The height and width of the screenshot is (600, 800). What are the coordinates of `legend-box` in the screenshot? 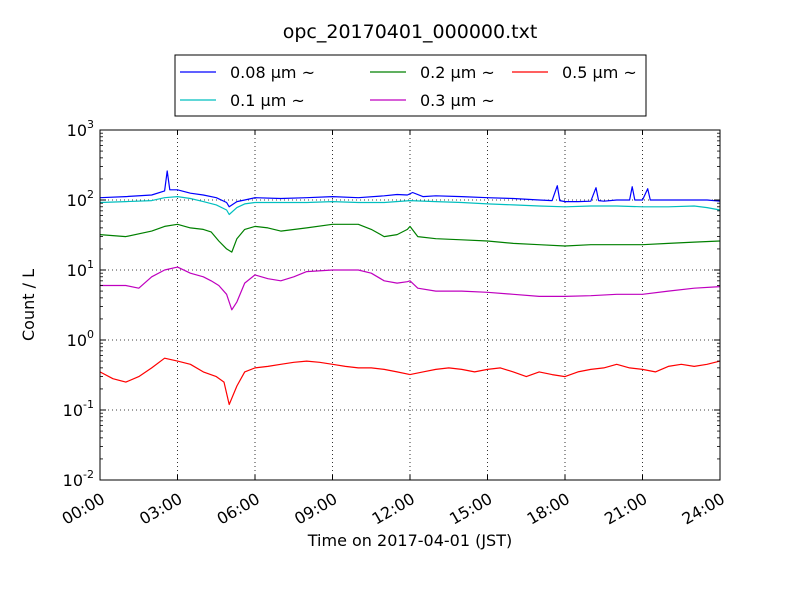 It's located at (410, 85).